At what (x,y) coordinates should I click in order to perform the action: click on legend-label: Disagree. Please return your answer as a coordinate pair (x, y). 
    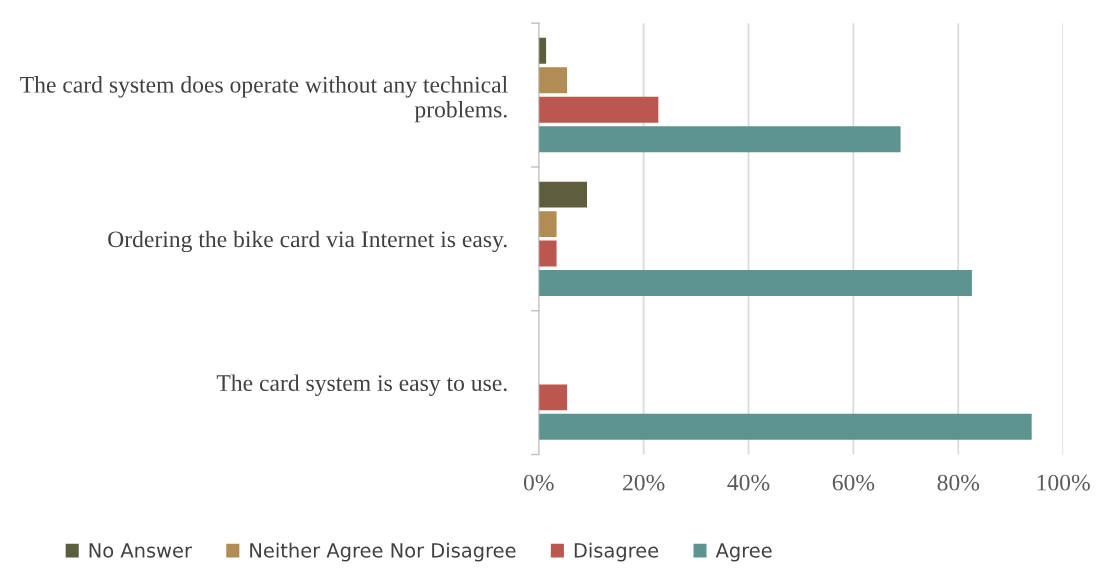
    Looking at the image, I should click on (616, 552).